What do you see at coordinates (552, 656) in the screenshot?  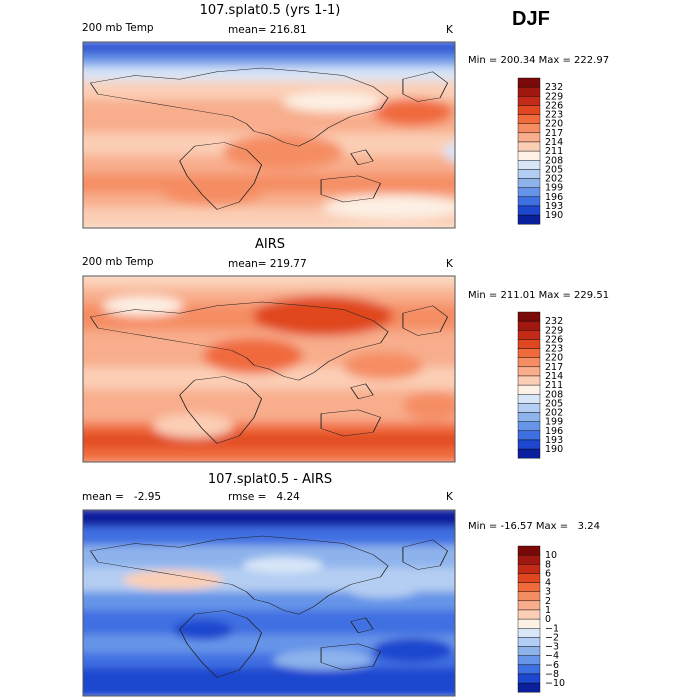 I see `colorbar-label-3-11: −4` at bounding box center [552, 656].